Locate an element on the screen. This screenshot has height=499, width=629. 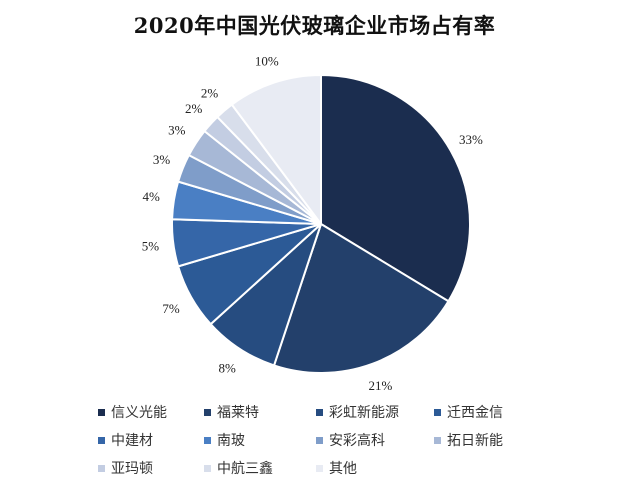
legend-item: 迁西金信 is located at coordinates (494, 412).